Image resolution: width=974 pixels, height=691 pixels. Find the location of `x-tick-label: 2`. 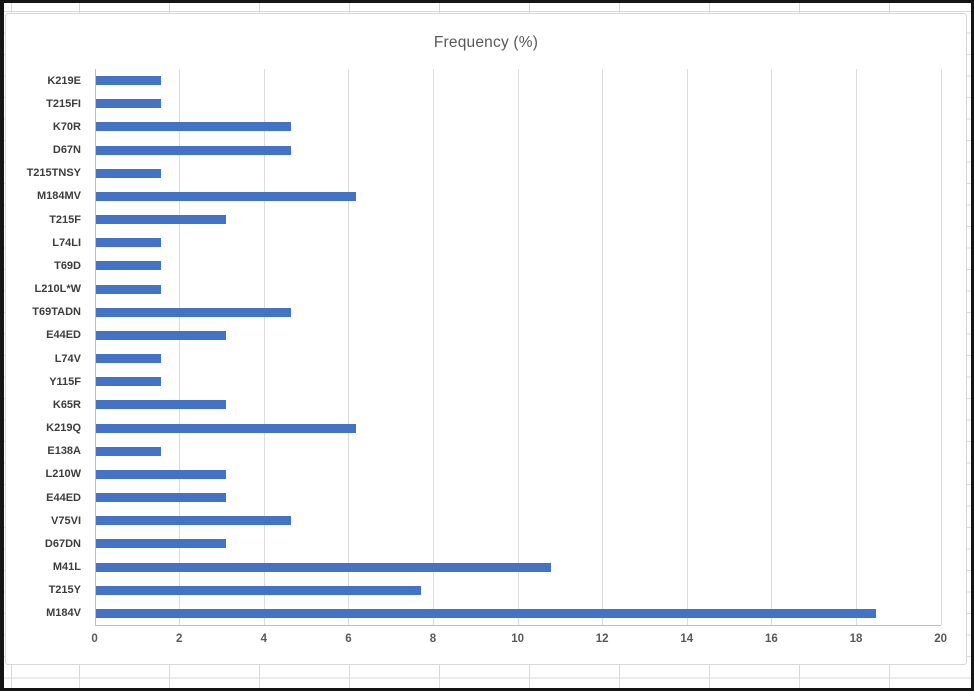

x-tick-label: 2 is located at coordinates (179, 639).